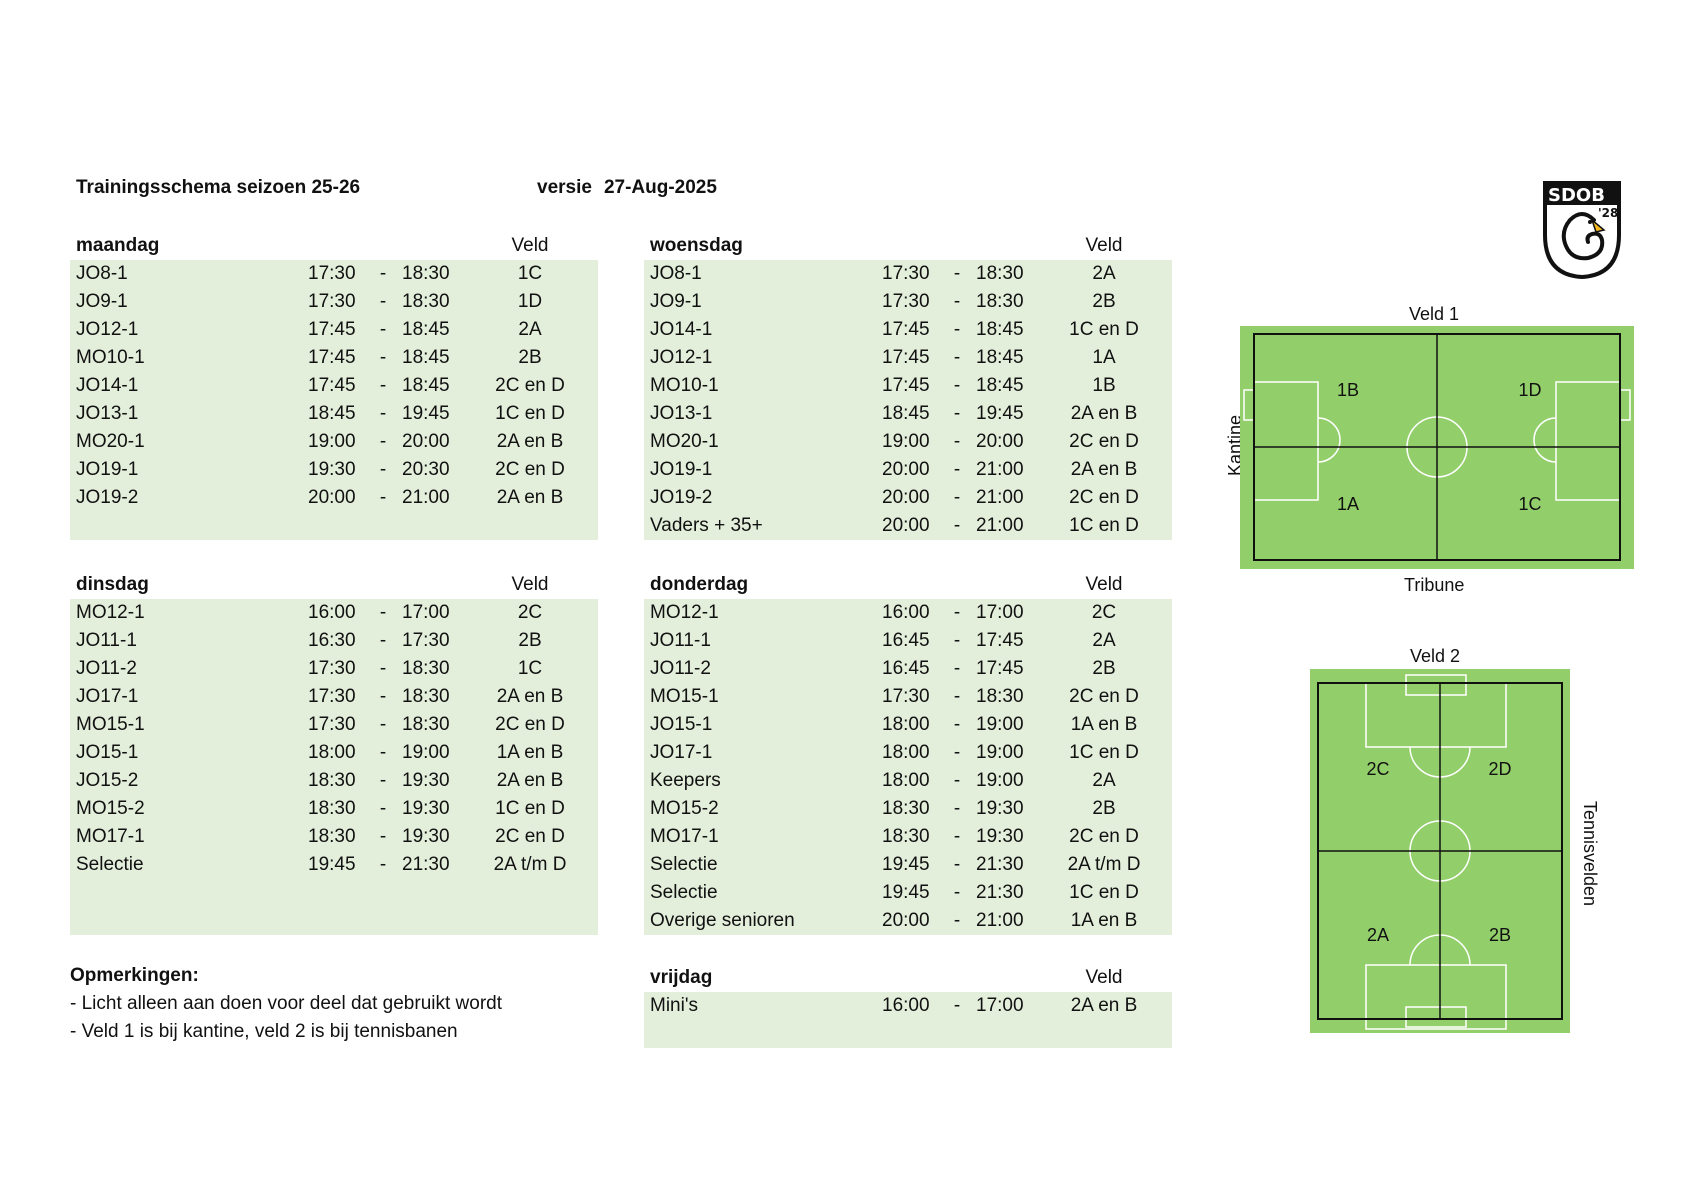  What do you see at coordinates (110, 441) in the screenshot?
I see `team-name: MO20-1` at bounding box center [110, 441].